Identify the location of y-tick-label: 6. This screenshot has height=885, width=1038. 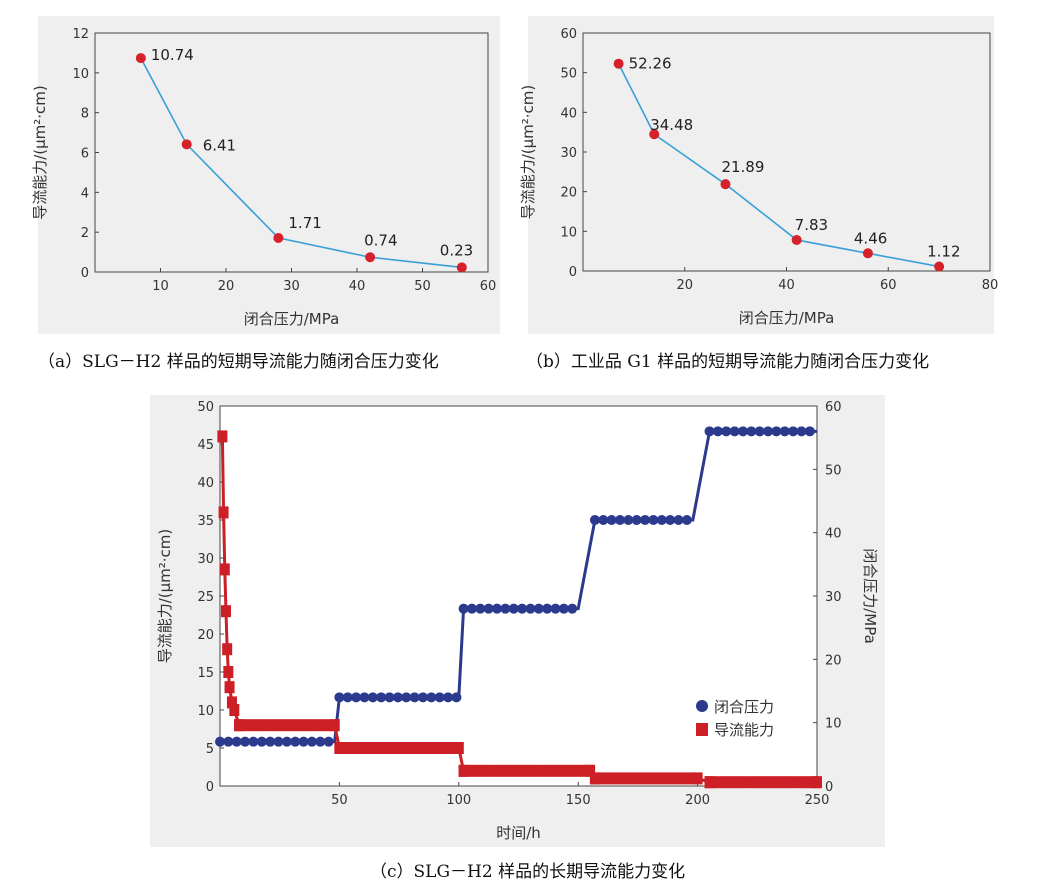
(85, 154).